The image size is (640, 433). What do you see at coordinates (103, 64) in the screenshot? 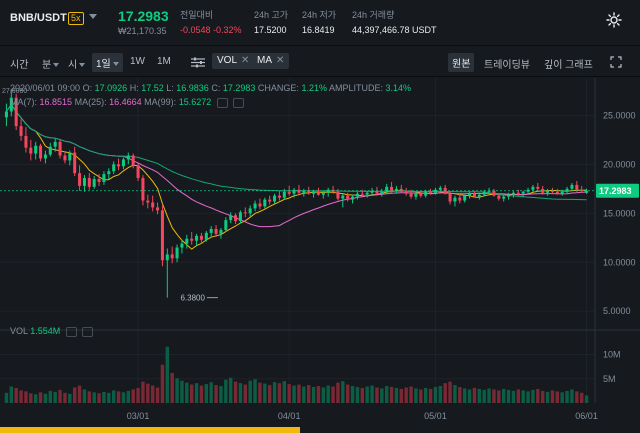
I see `interval-day-label: 1일` at bounding box center [103, 64].